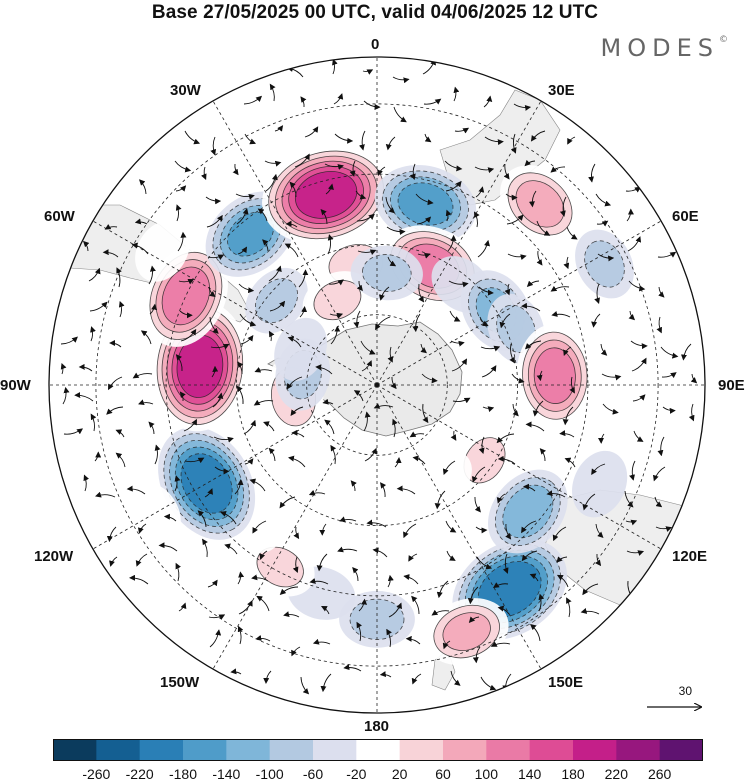 This screenshot has height=783, width=750. Describe the element at coordinates (443, 774) in the screenshot. I see `colorbar-label: 60` at that location.